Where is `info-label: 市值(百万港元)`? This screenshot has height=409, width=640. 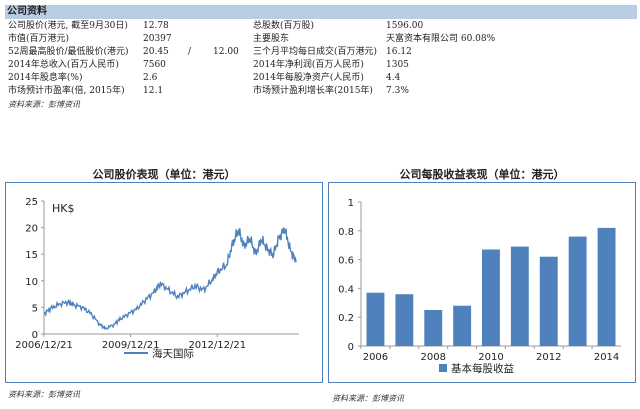 info-label: 市值(百万港元) is located at coordinates (39, 39).